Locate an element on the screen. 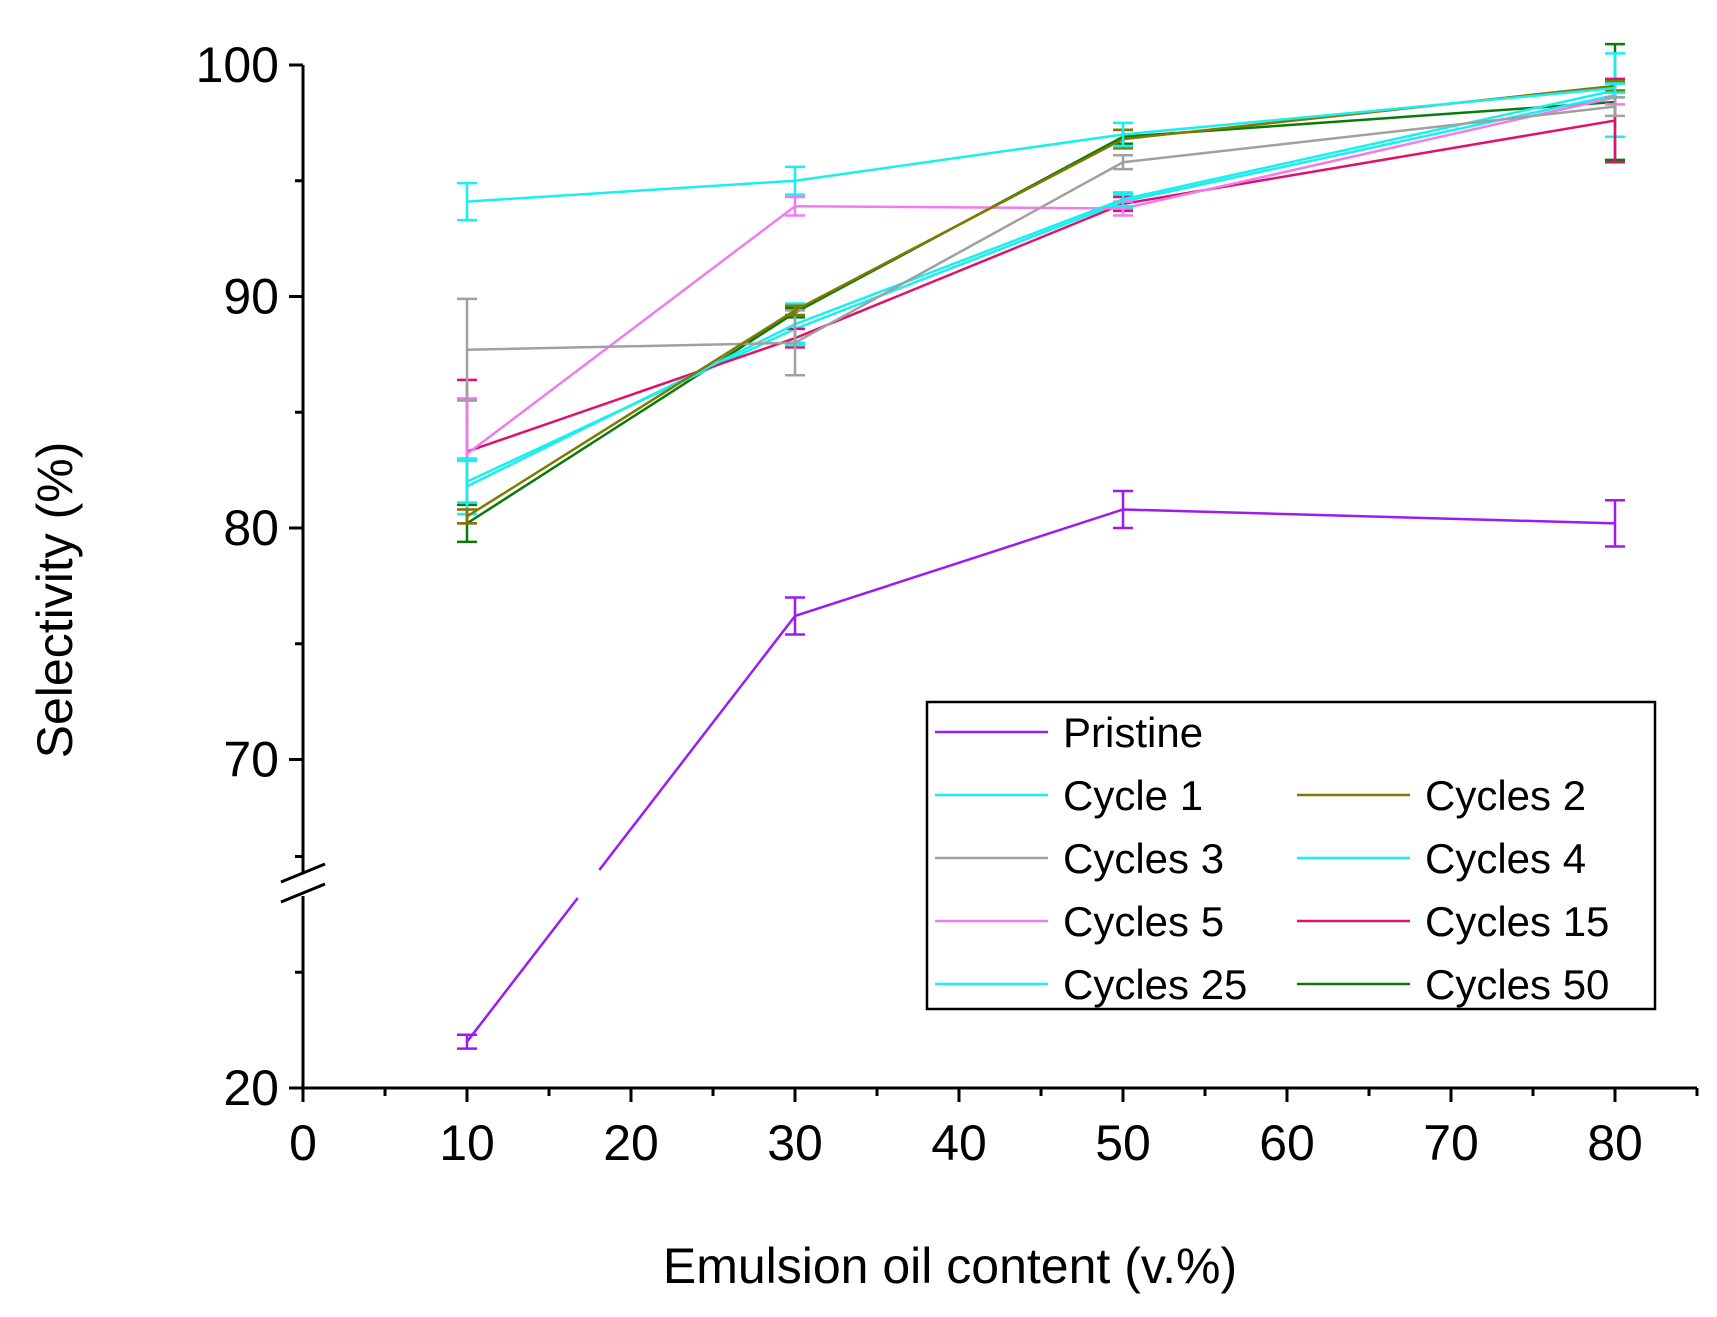  y-tick-label: 20 is located at coordinates (251, 1088).